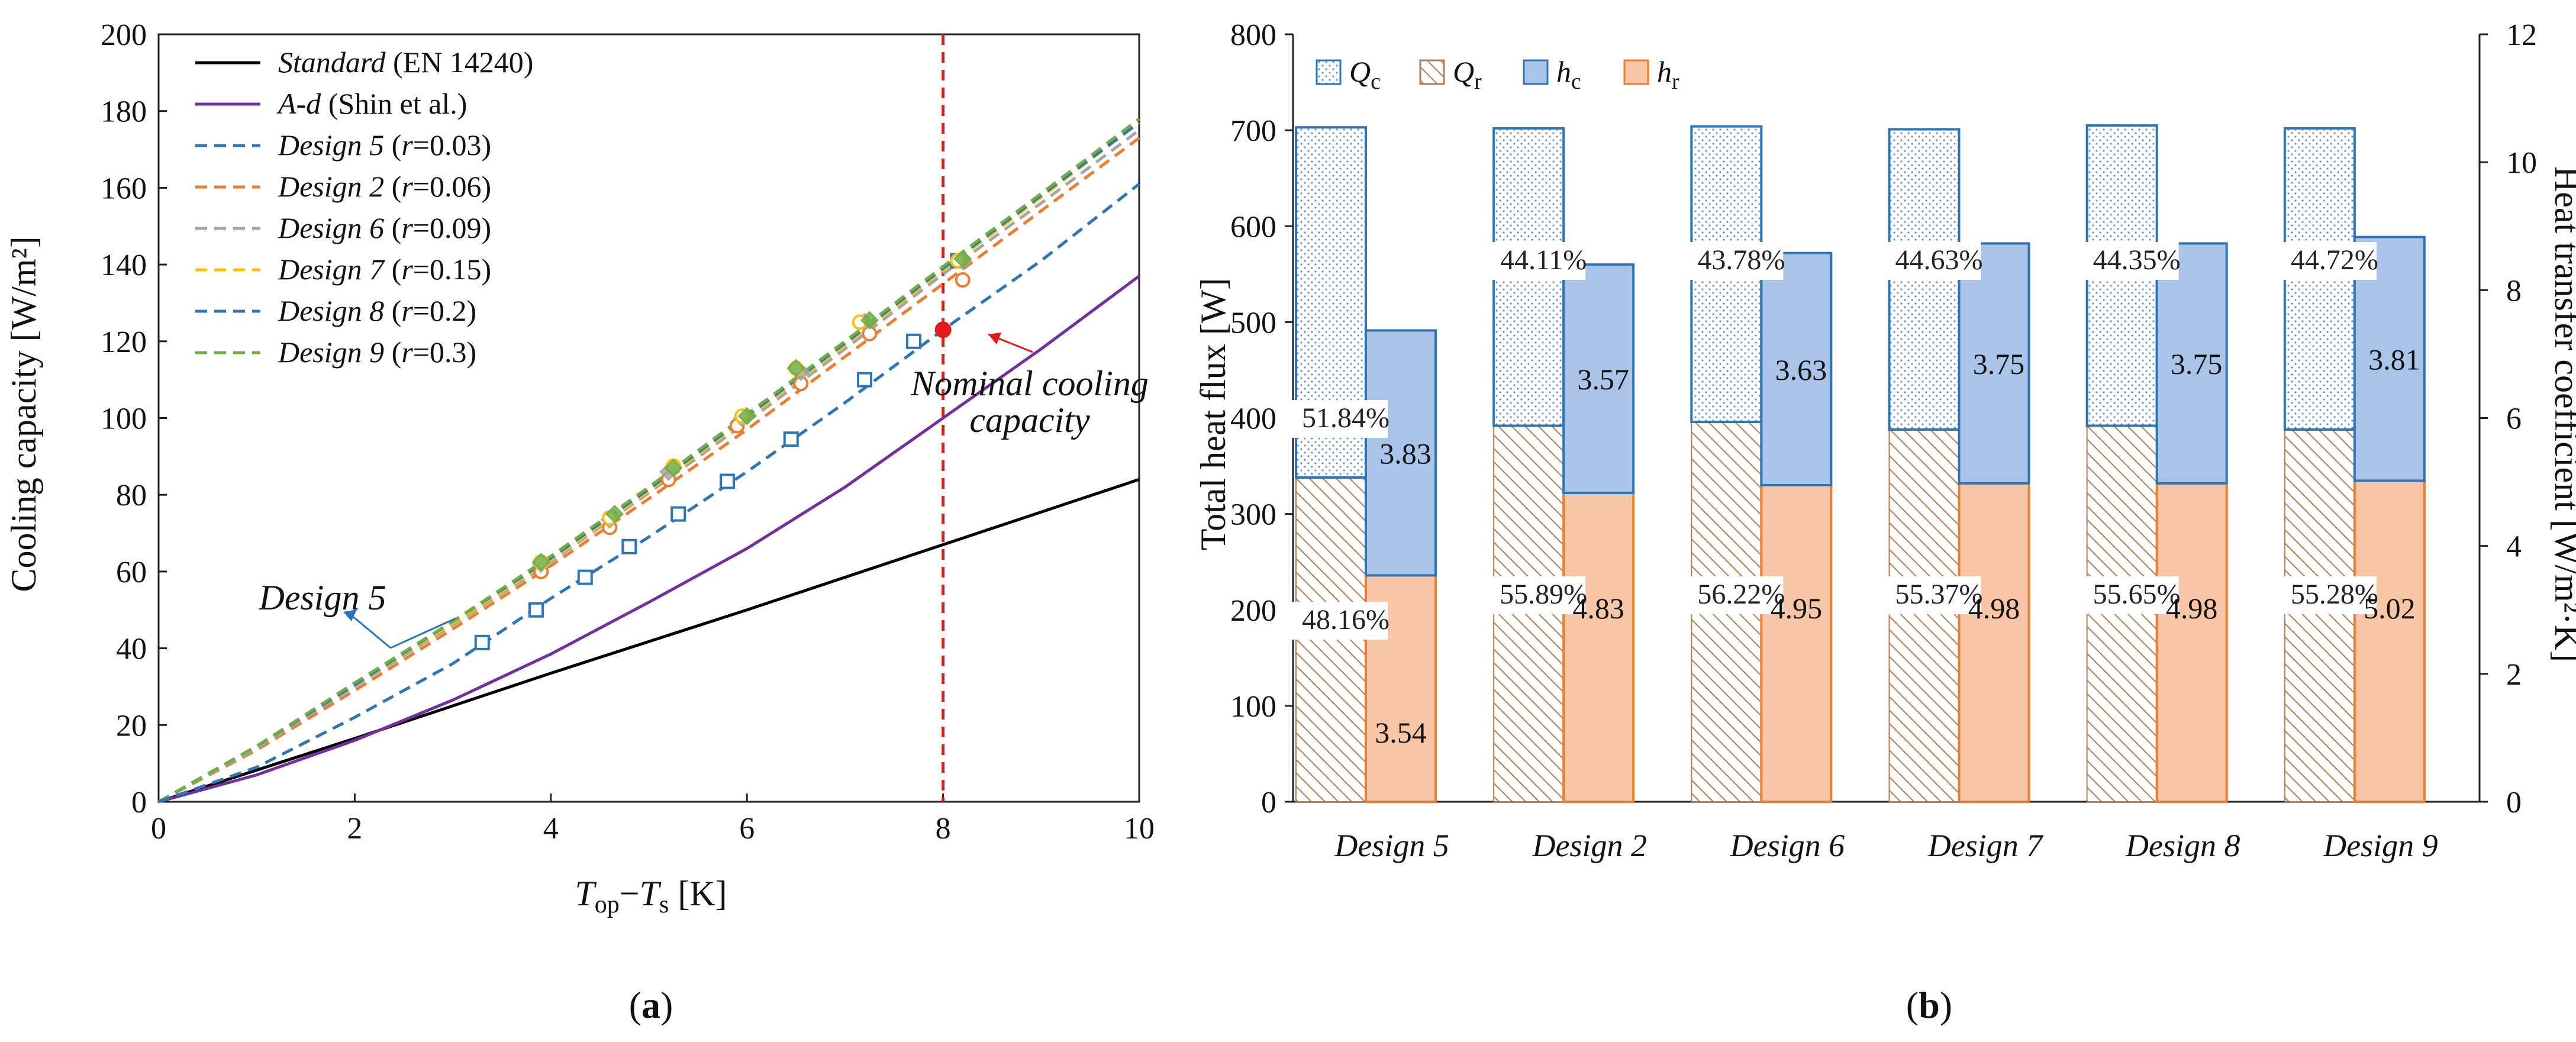 Image resolution: width=2576 pixels, height=1042 pixels. Describe the element at coordinates (1589, 845) in the screenshot. I see `category-label: Design 2` at that location.